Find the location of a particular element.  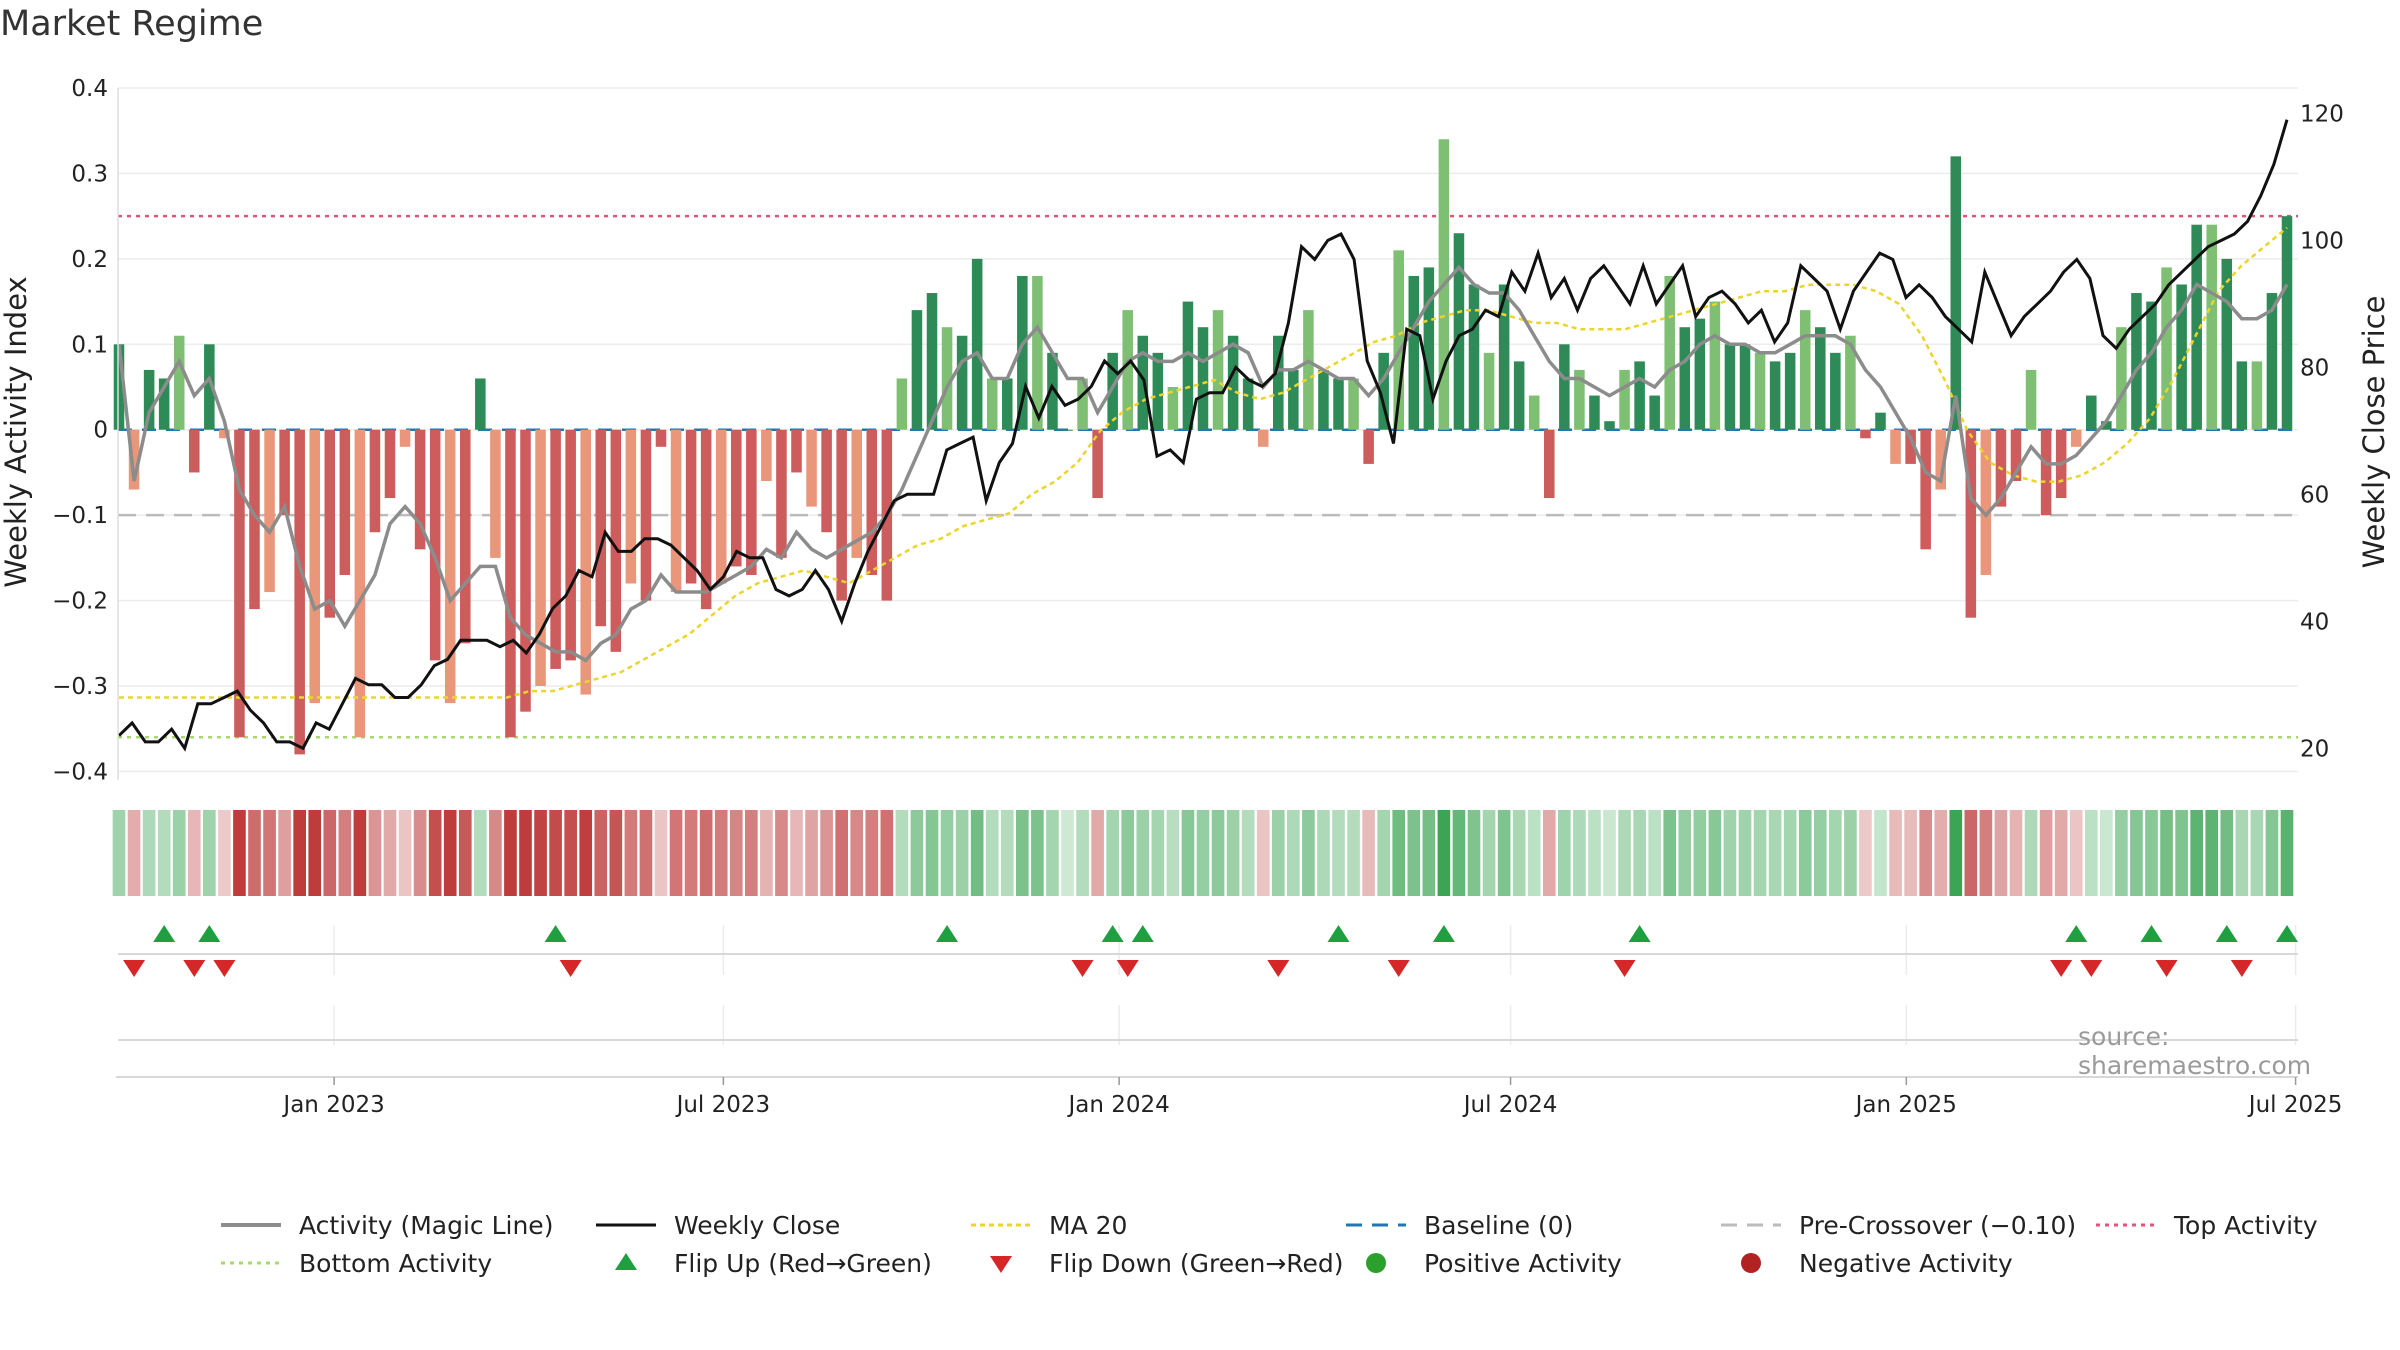

legend-item-ma20: MA 20 is located at coordinates (1046, 1225).